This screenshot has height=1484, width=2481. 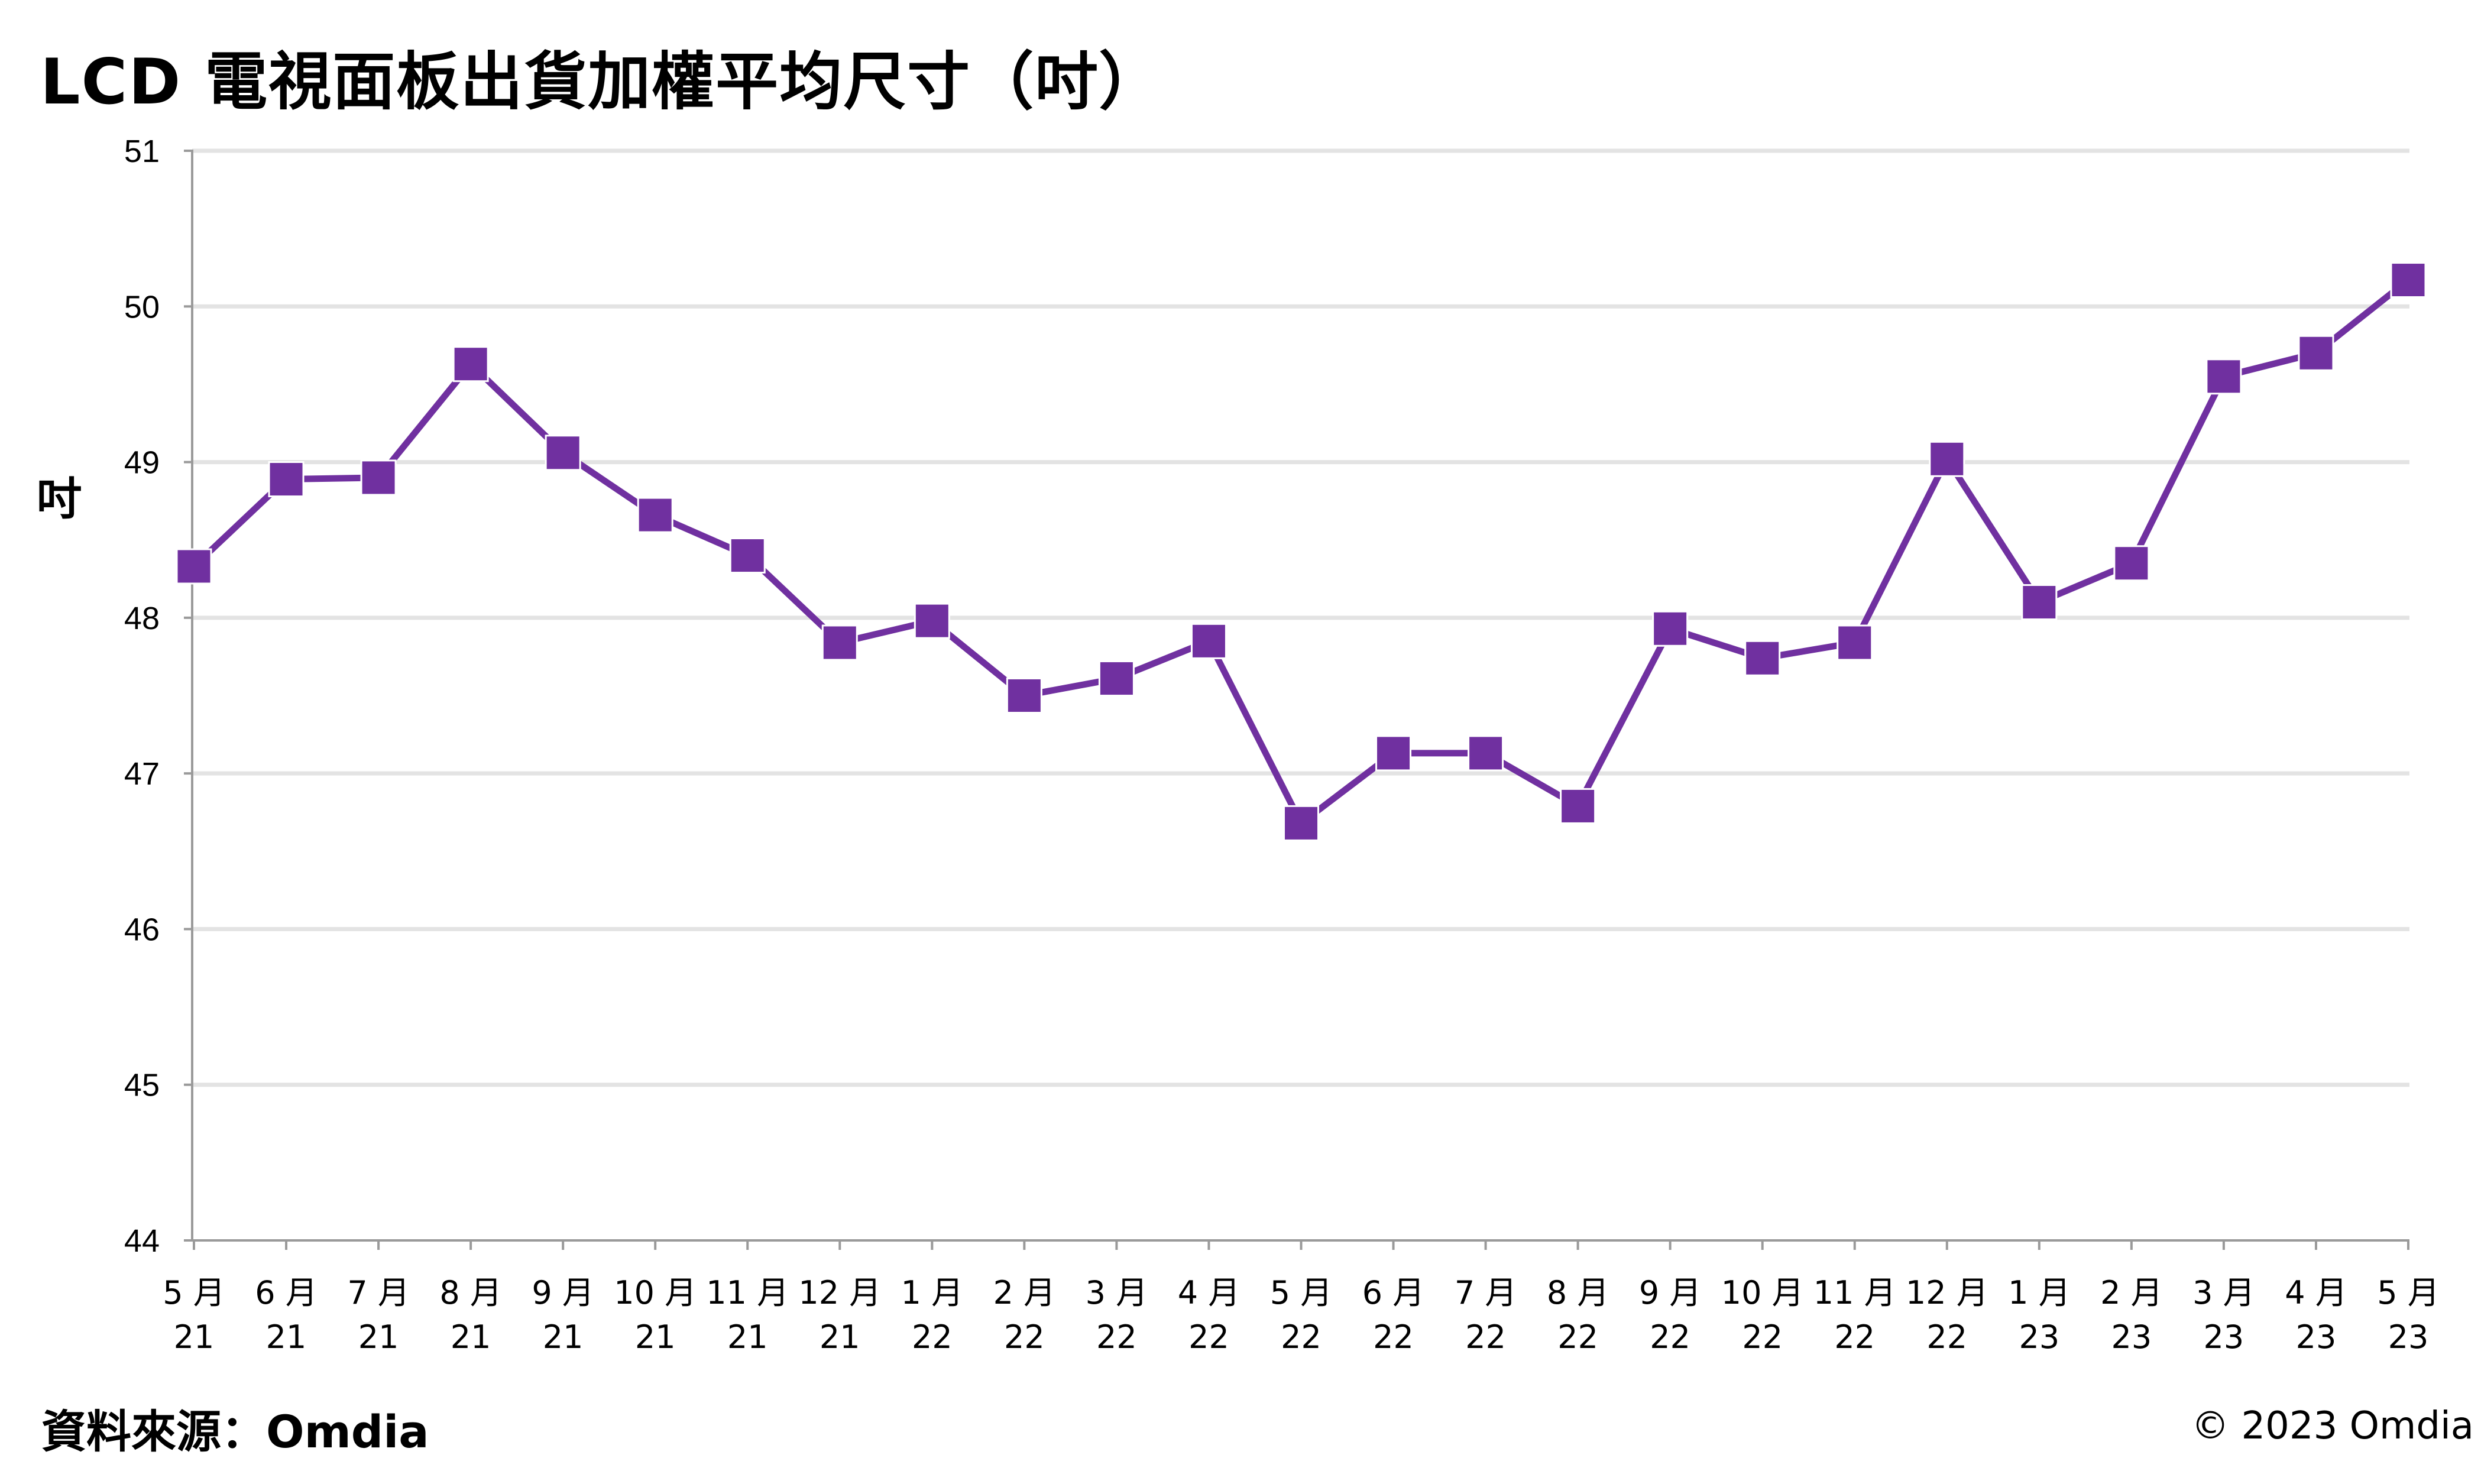 I want to click on y-tick-label: 49, so click(x=142, y=463).